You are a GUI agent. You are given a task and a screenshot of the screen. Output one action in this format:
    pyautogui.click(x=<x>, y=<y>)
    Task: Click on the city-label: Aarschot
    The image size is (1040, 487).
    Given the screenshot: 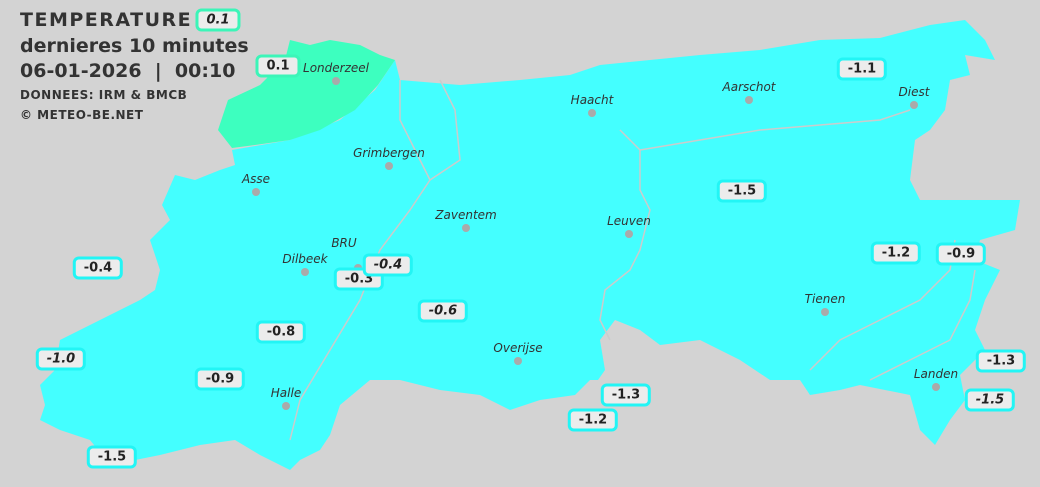 What is the action you would take?
    pyautogui.click(x=749, y=87)
    